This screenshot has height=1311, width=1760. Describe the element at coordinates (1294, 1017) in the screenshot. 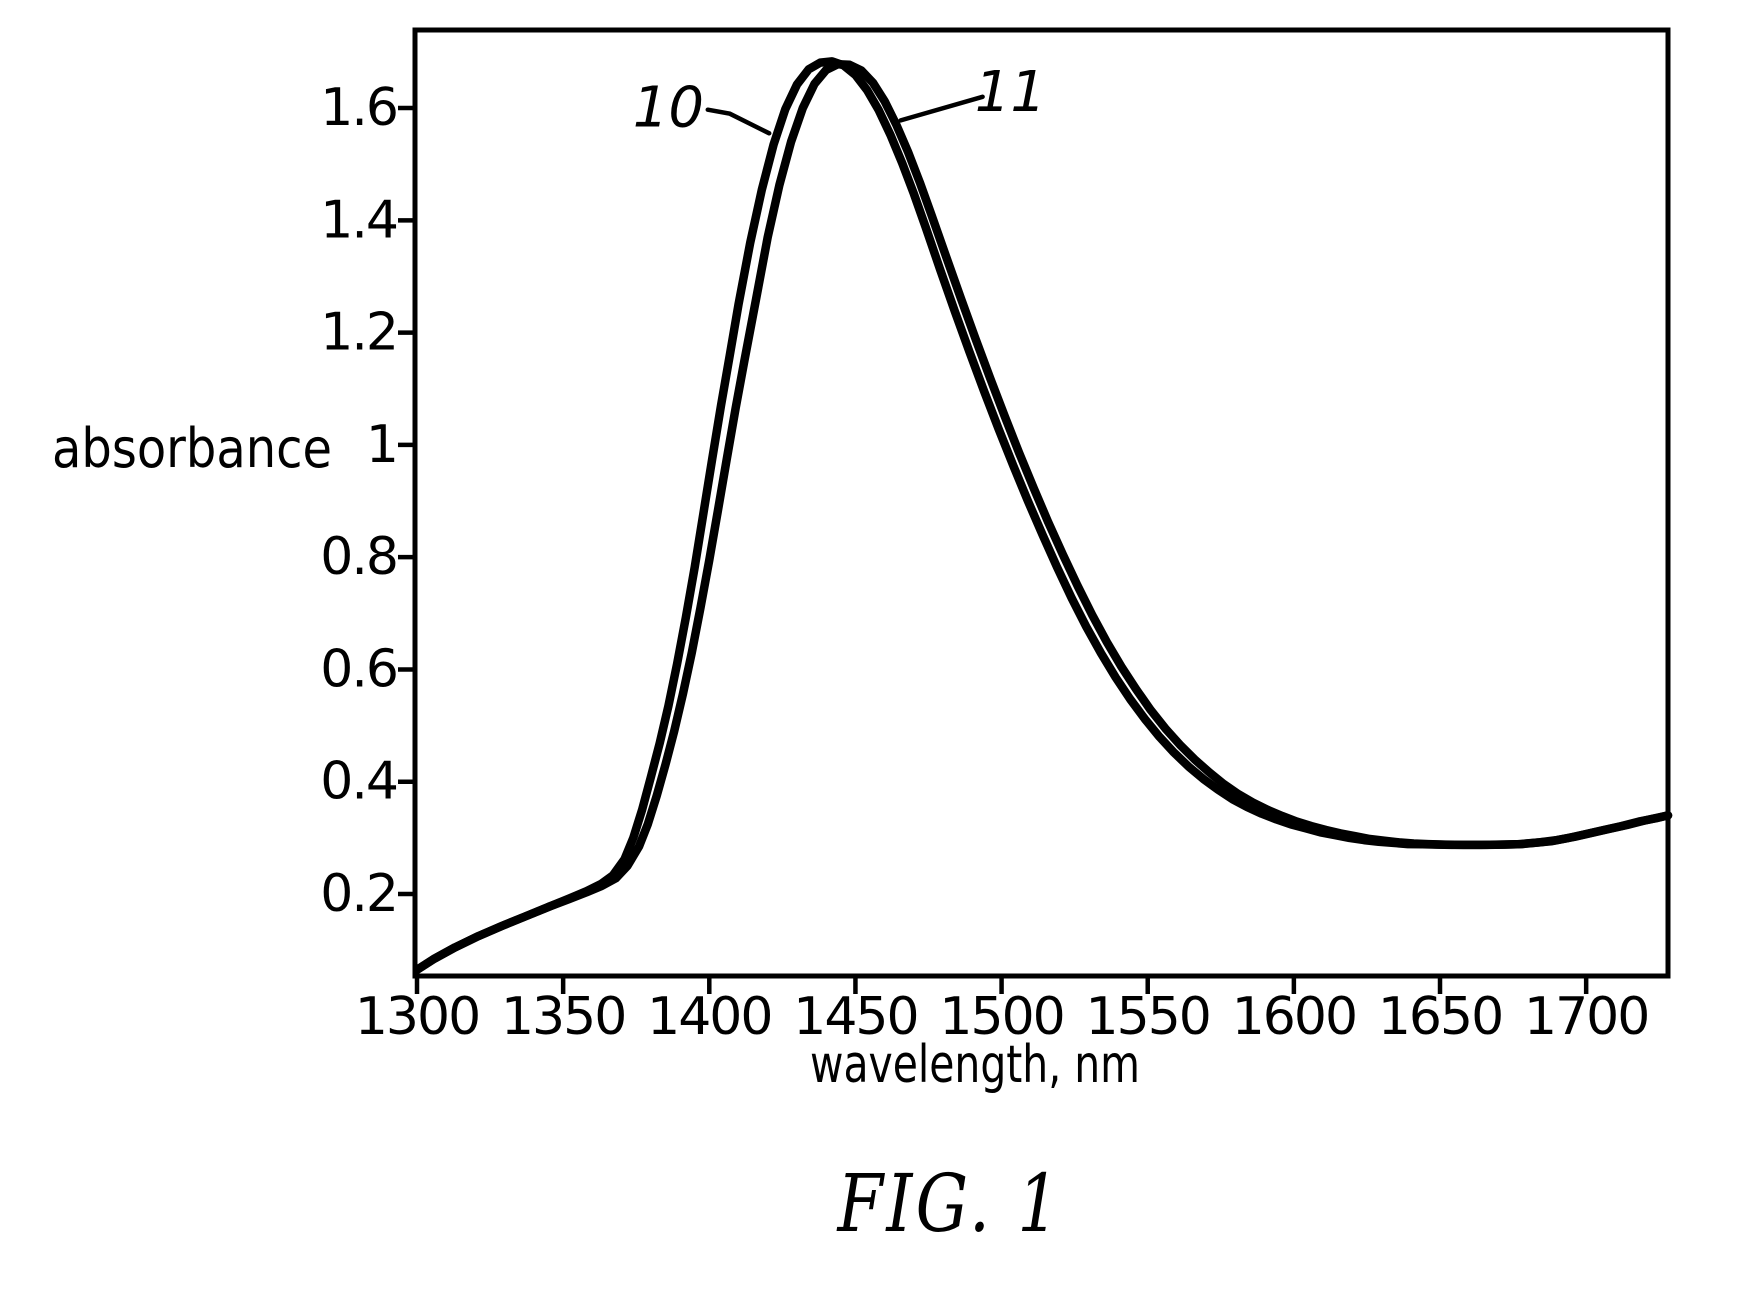

I see `x-tick-label: 1600` at that location.